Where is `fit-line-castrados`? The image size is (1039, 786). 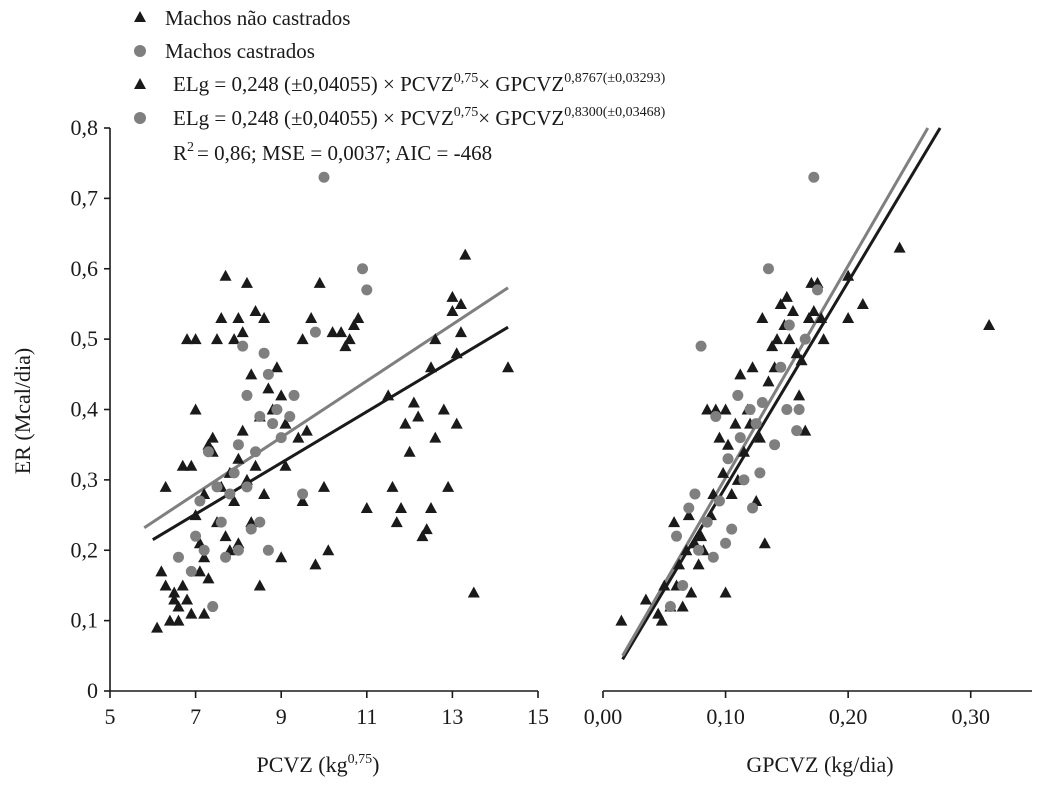 fit-line-castrados is located at coordinates (326, 407).